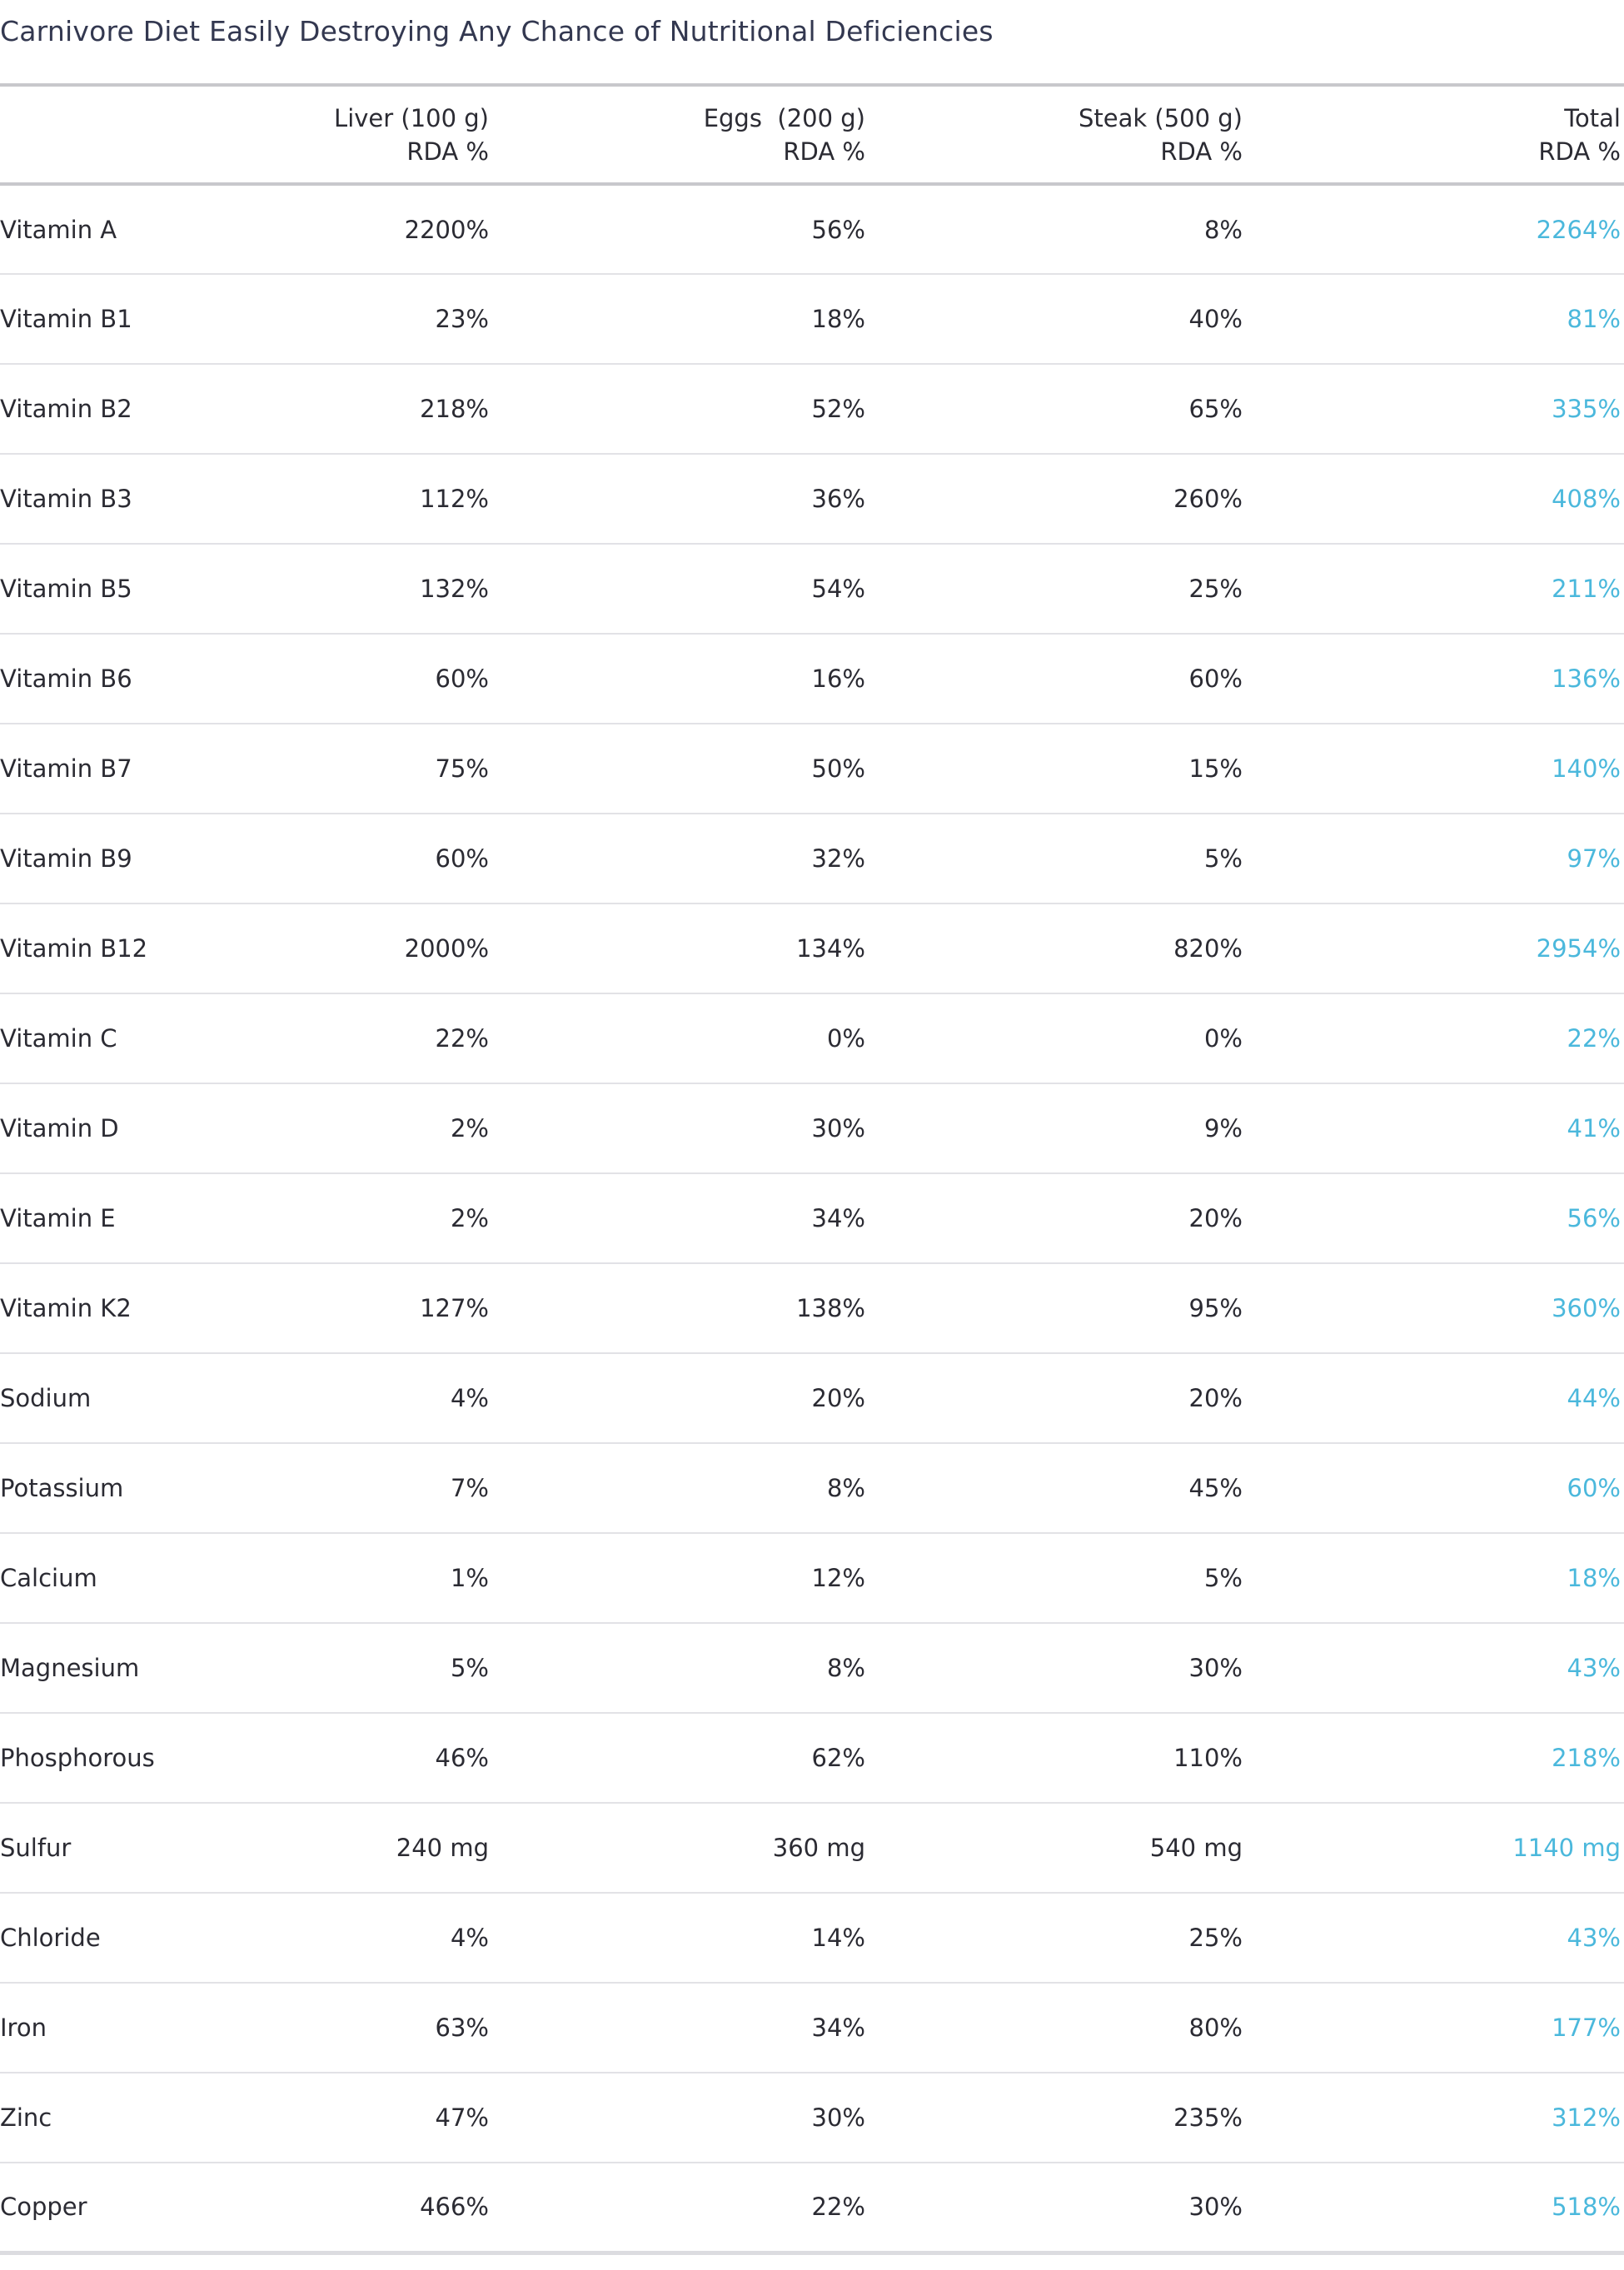  Describe the element at coordinates (1435, 230) in the screenshot. I see `cell-total: 2264%` at that location.